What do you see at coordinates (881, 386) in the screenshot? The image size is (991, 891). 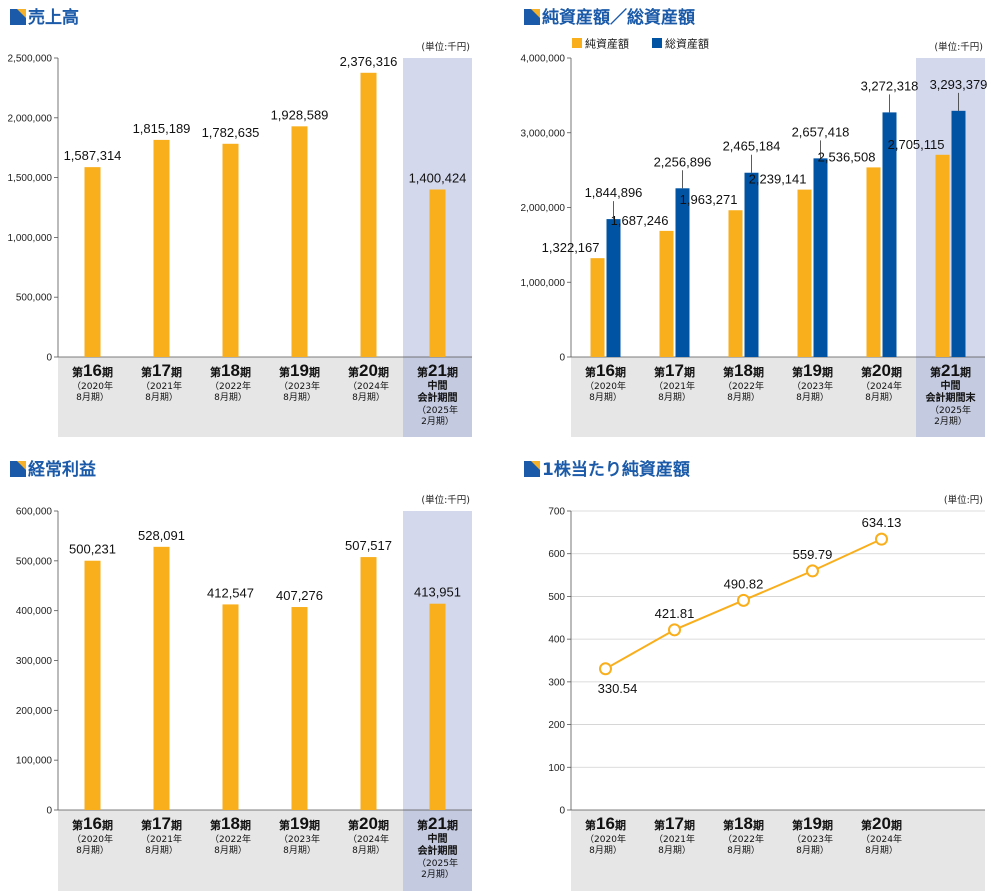 I see `category-date-label: （2024年` at bounding box center [881, 386].